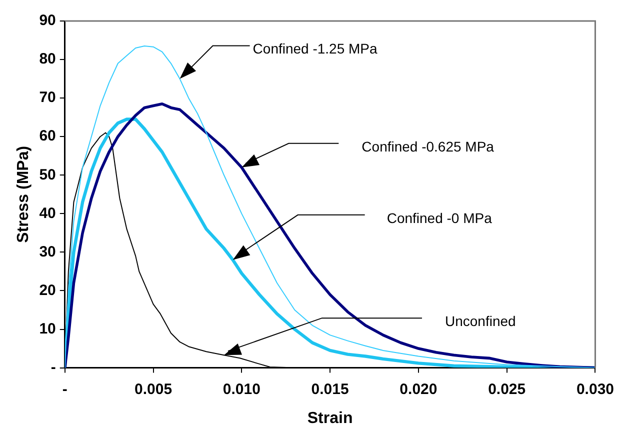 The width and height of the screenshot is (630, 440). I want to click on x-tick-label: 0.030, so click(595, 389).